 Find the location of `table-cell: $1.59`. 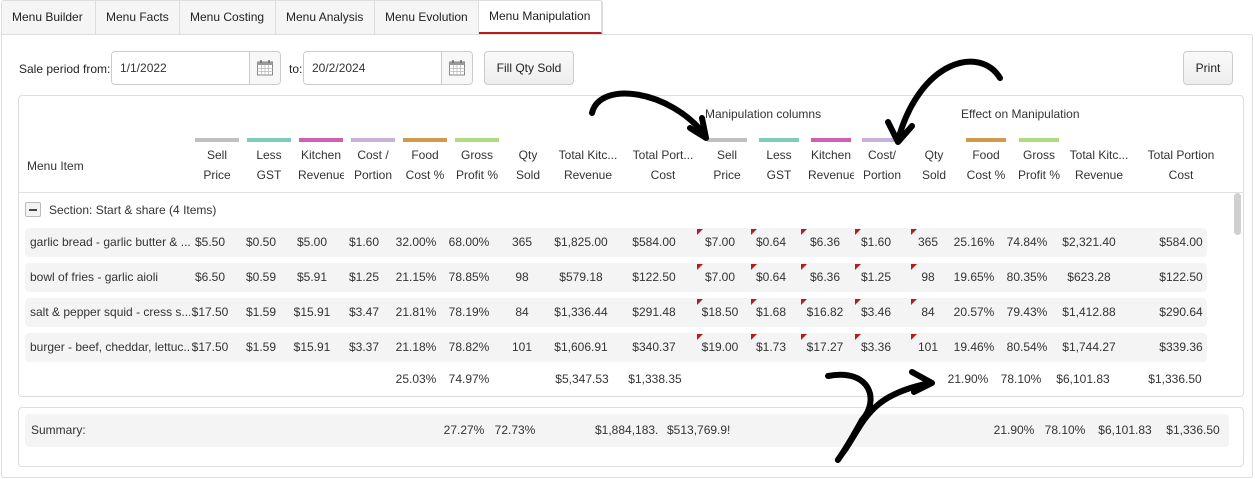

table-cell: $1.59 is located at coordinates (261, 347).